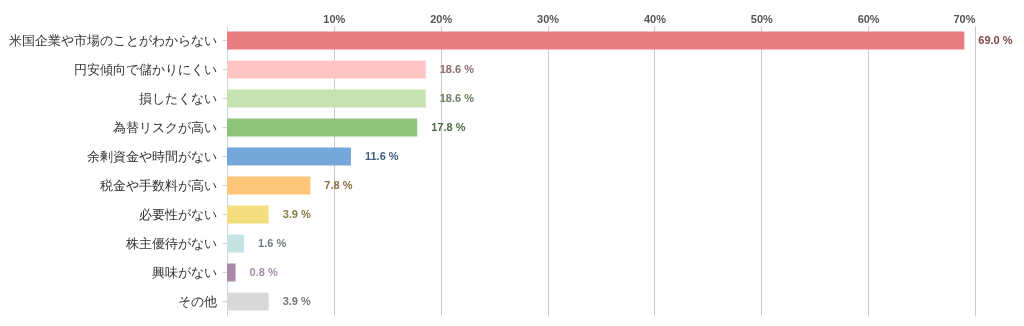  What do you see at coordinates (381, 155) in the screenshot?
I see `data-label: 11.6 %` at bounding box center [381, 155].